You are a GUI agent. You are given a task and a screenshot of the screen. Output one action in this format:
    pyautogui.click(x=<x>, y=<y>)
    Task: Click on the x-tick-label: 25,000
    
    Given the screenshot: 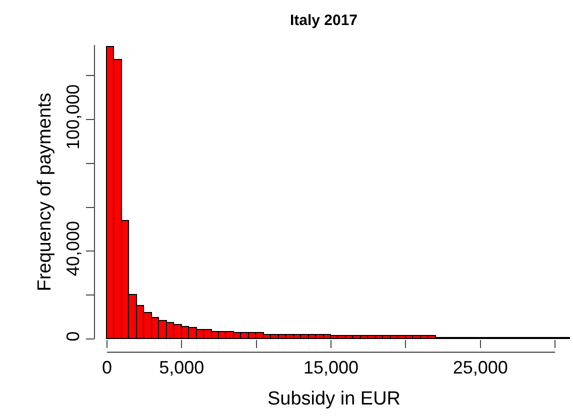 What is the action you would take?
    pyautogui.click(x=480, y=368)
    